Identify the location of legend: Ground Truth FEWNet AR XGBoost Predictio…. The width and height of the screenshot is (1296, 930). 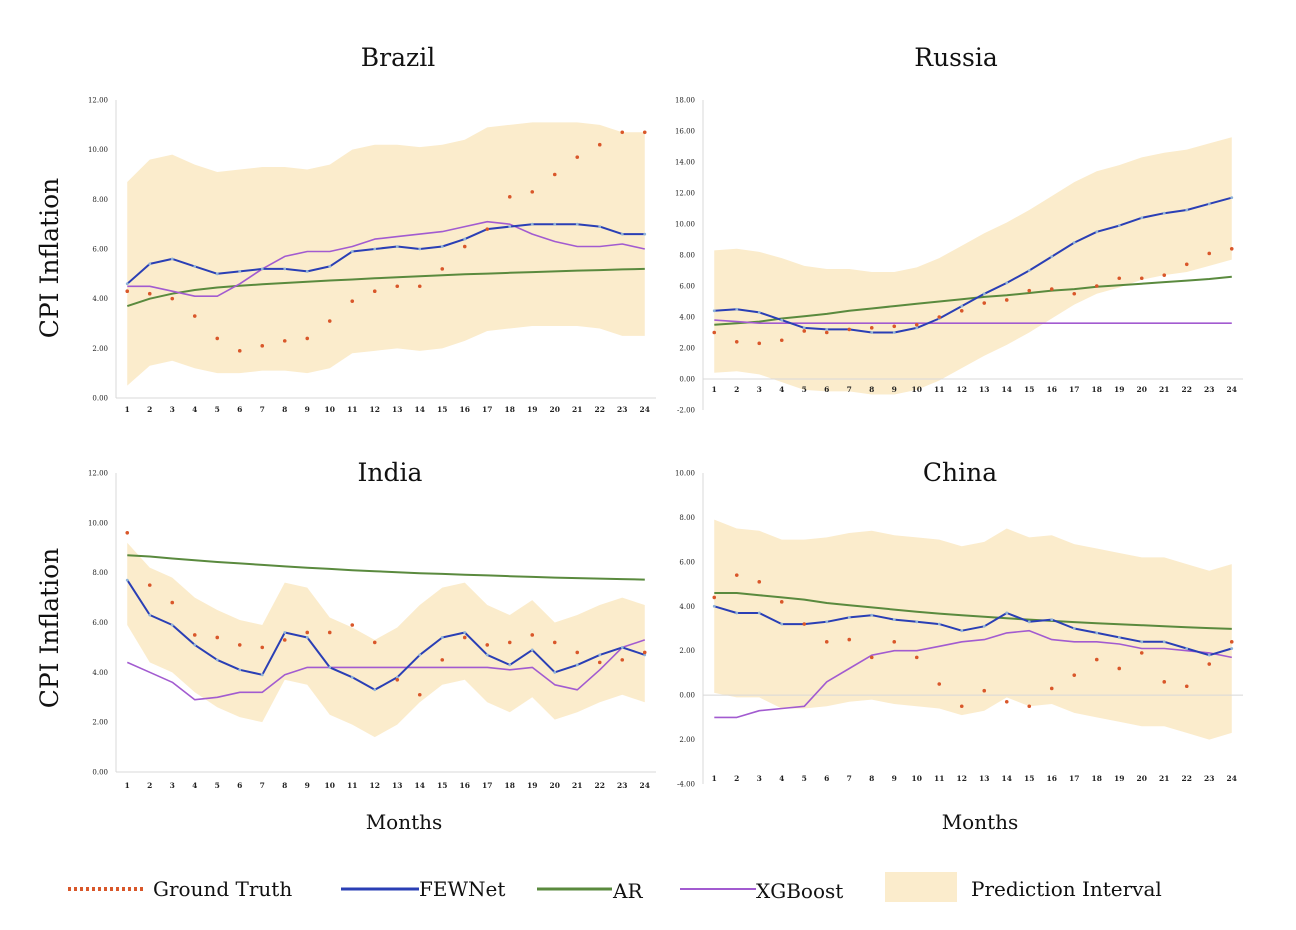
(615, 887).